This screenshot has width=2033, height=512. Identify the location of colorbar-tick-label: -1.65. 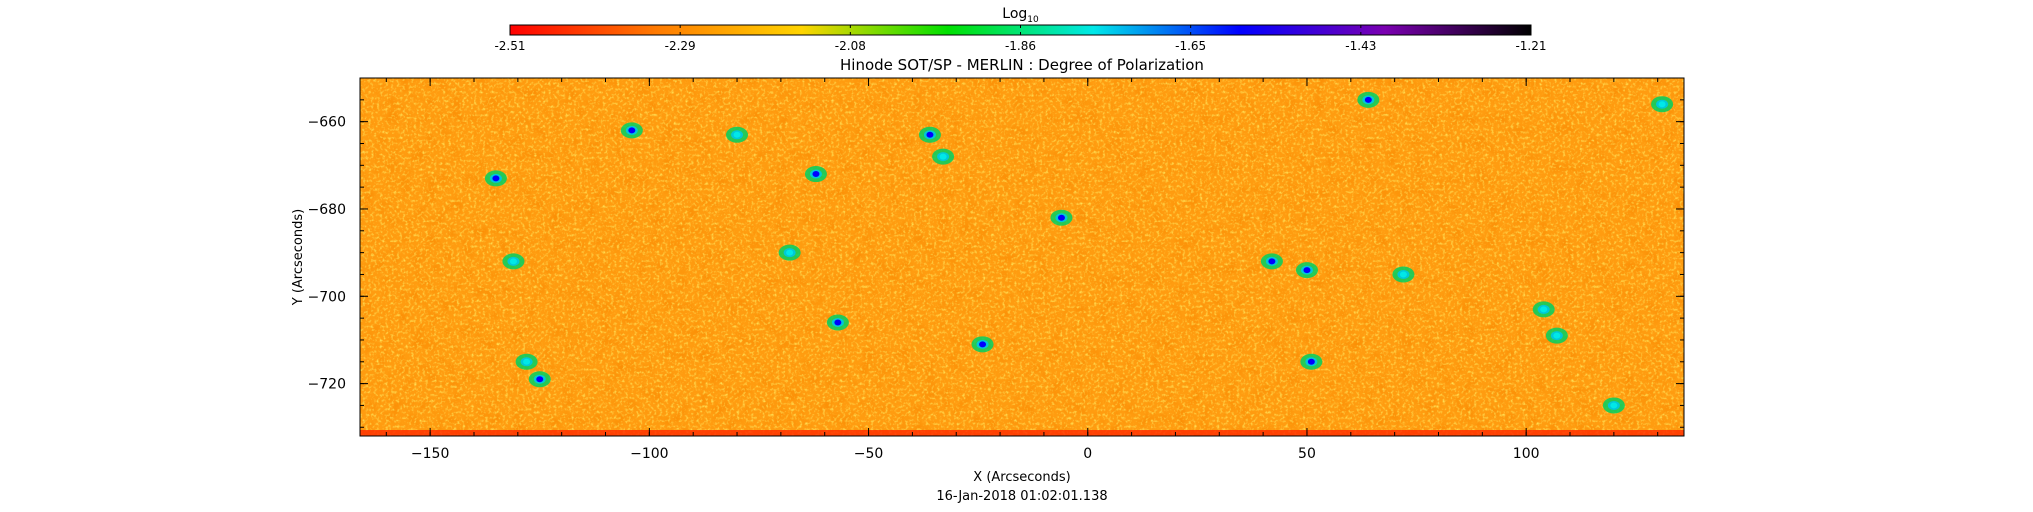
(1190, 46).